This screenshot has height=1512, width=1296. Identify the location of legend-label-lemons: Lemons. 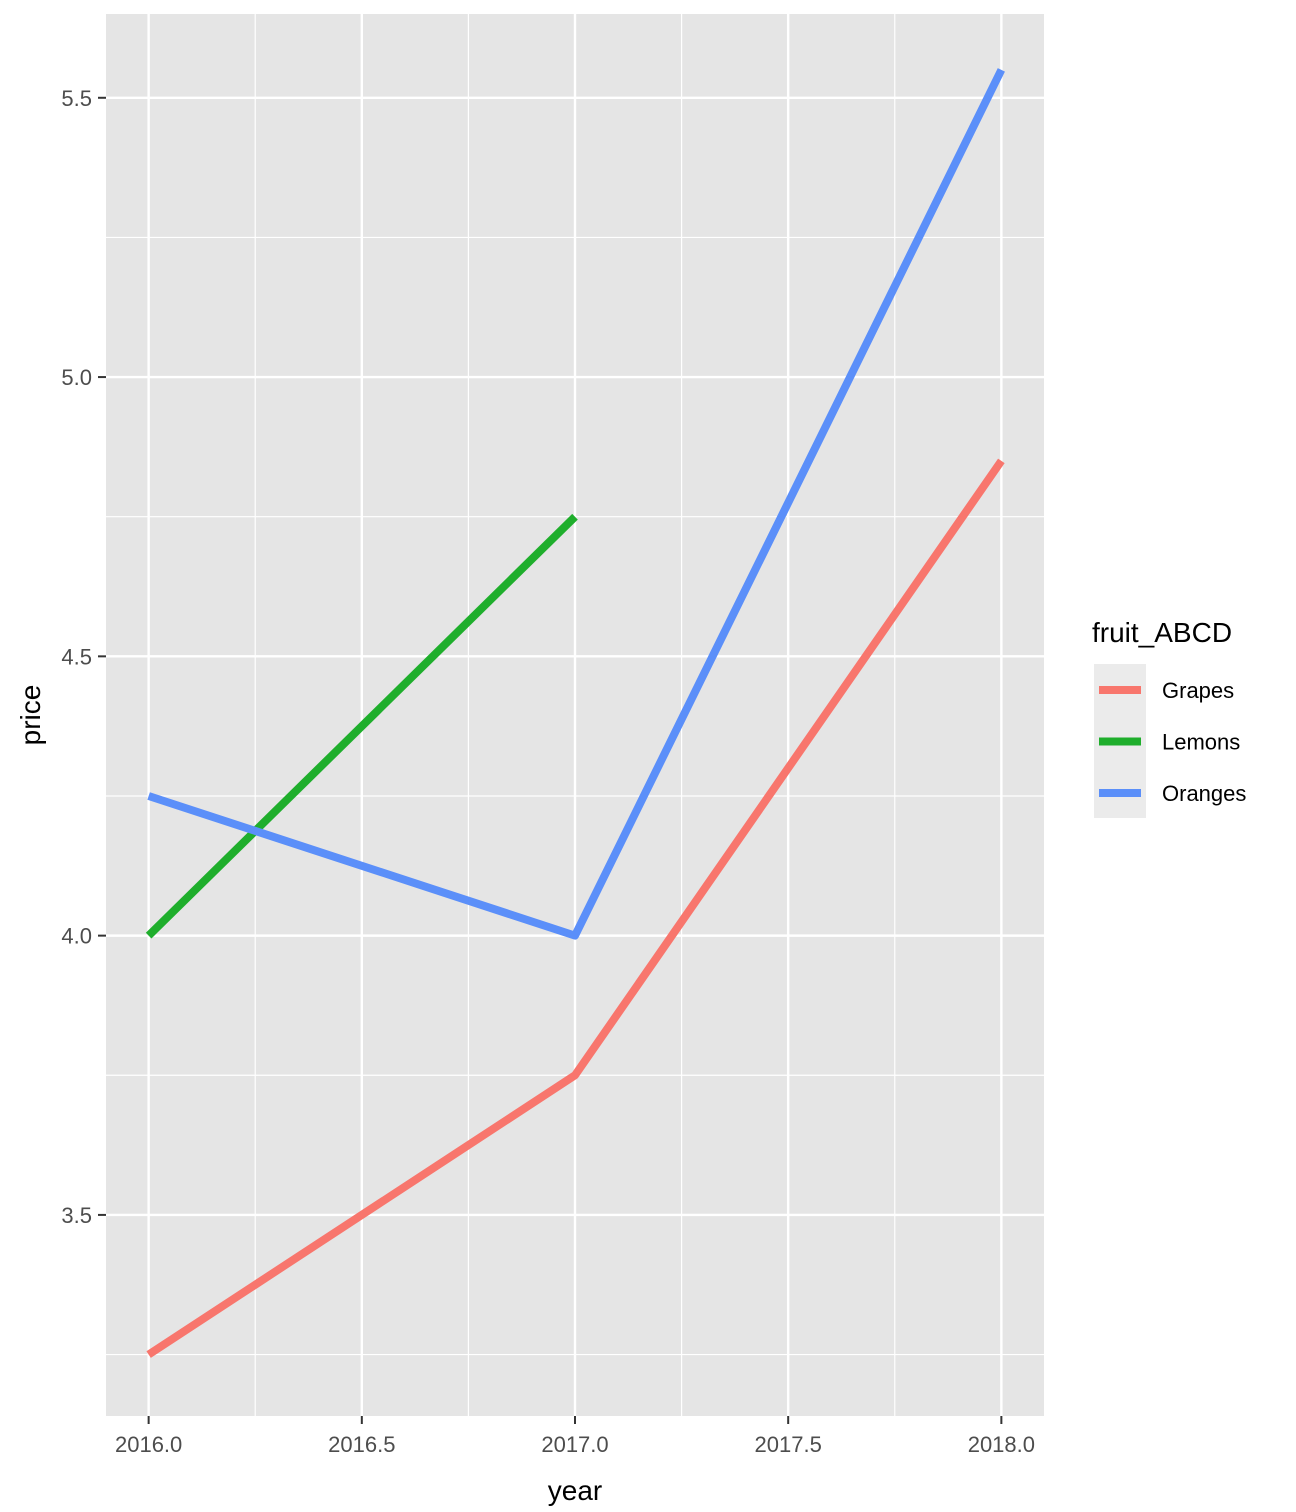
(1201, 742).